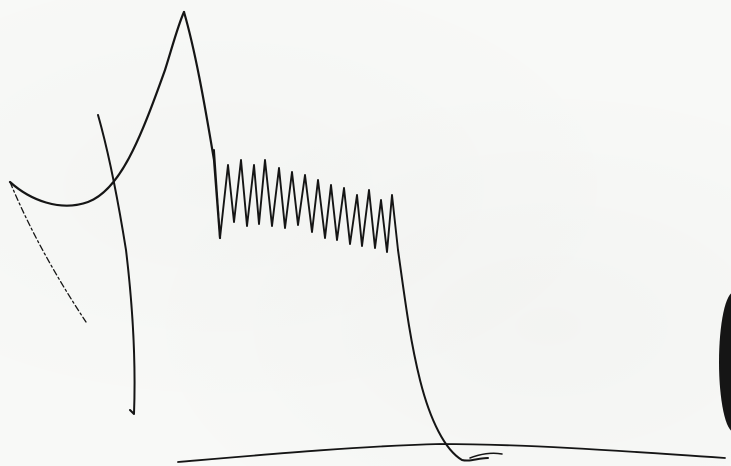 This screenshot has height=466, width=731. I want to click on signature-stroke-tick, so click(486, 455).